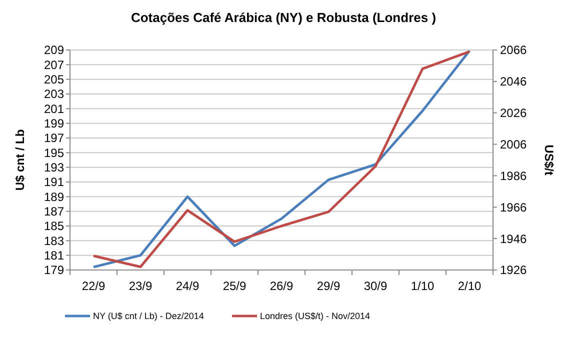 Image resolution: width=567 pixels, height=338 pixels. What do you see at coordinates (514, 270) in the screenshot?
I see `y2-tick-label: 1926` at bounding box center [514, 270].